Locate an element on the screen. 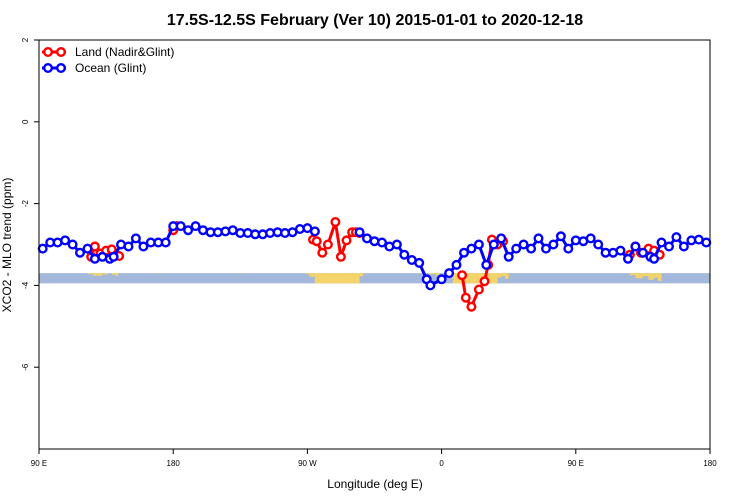 Image resolution: width=750 pixels, height=500 pixels. legend-item: Land (Nadir&Glint) is located at coordinates (108, 52).